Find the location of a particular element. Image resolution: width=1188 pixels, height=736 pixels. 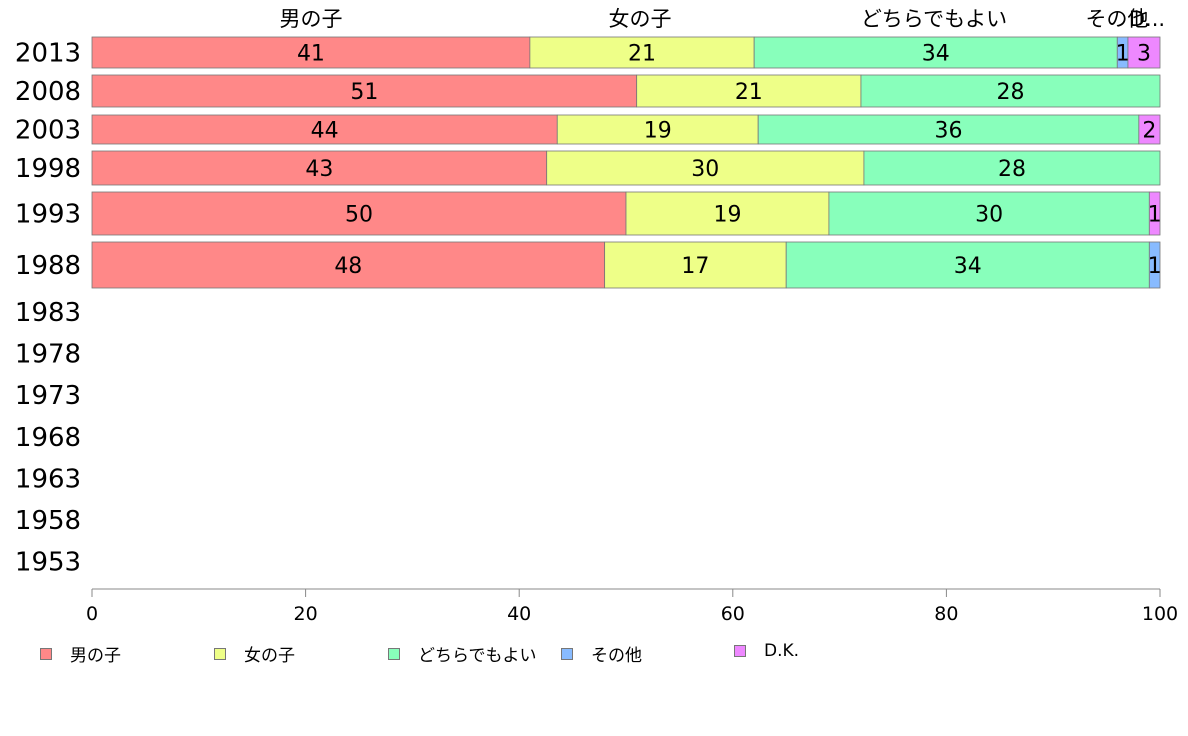

value-label: 2 is located at coordinates (1149, 131).